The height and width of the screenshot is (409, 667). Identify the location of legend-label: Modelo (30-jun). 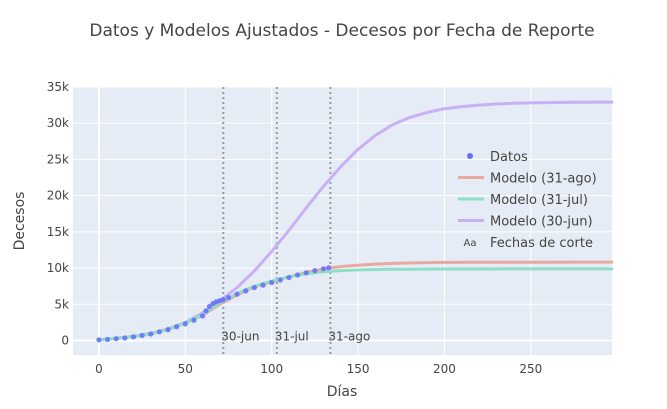
(541, 222).